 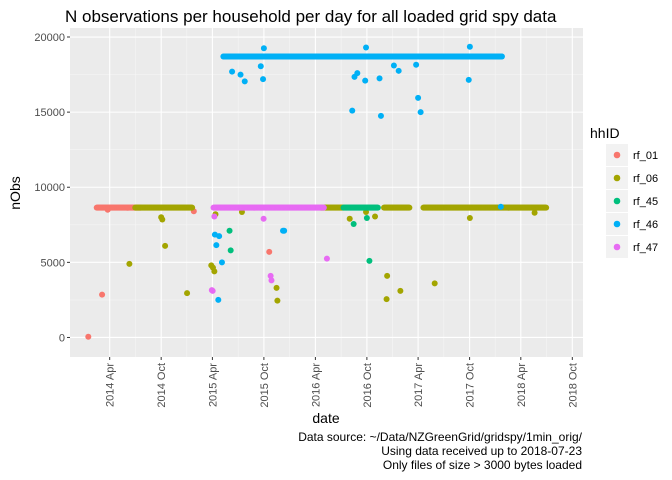 I want to click on legend-title: hhID, so click(x=605, y=133).